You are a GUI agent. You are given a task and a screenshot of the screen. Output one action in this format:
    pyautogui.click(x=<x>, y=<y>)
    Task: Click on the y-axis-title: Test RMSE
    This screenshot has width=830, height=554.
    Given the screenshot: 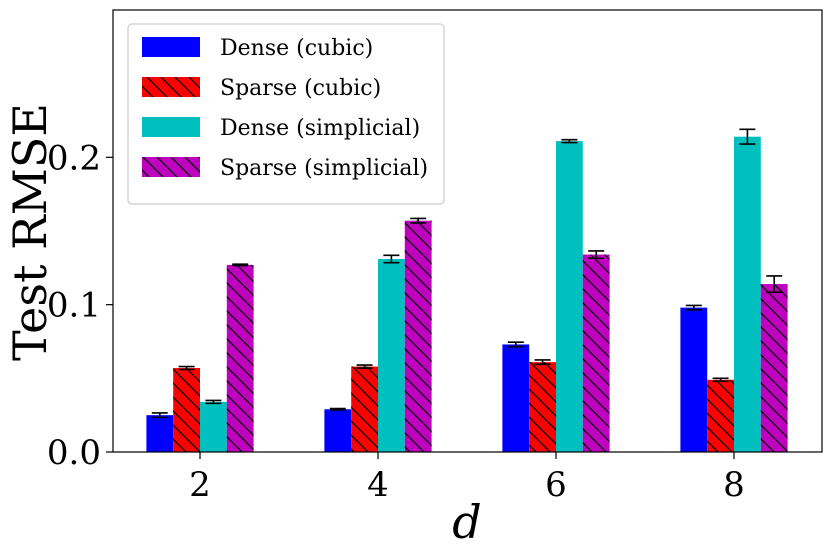 What is the action you would take?
    pyautogui.click(x=30, y=232)
    